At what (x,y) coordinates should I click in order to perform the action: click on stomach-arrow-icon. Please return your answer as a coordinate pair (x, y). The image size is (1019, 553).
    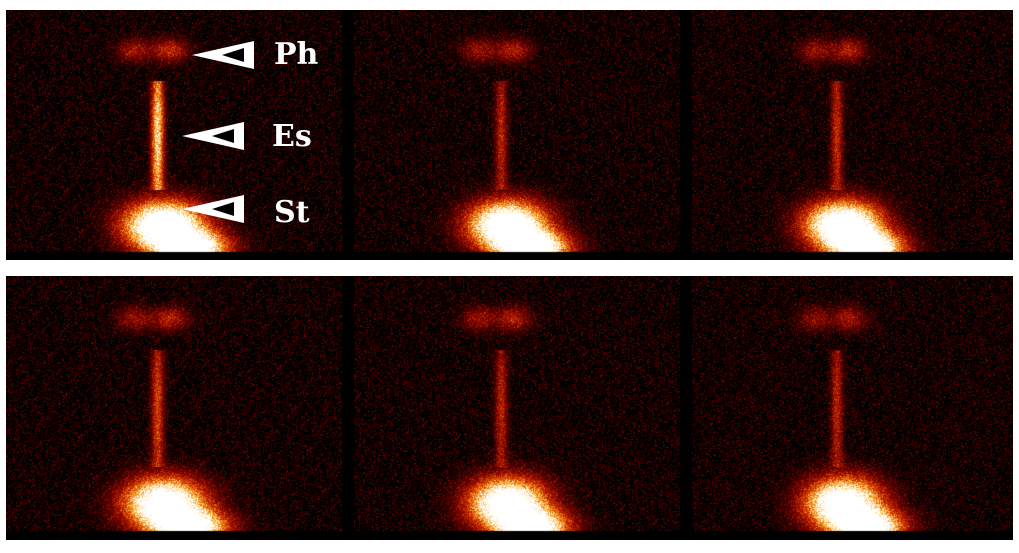
    Looking at the image, I should click on (213, 209).